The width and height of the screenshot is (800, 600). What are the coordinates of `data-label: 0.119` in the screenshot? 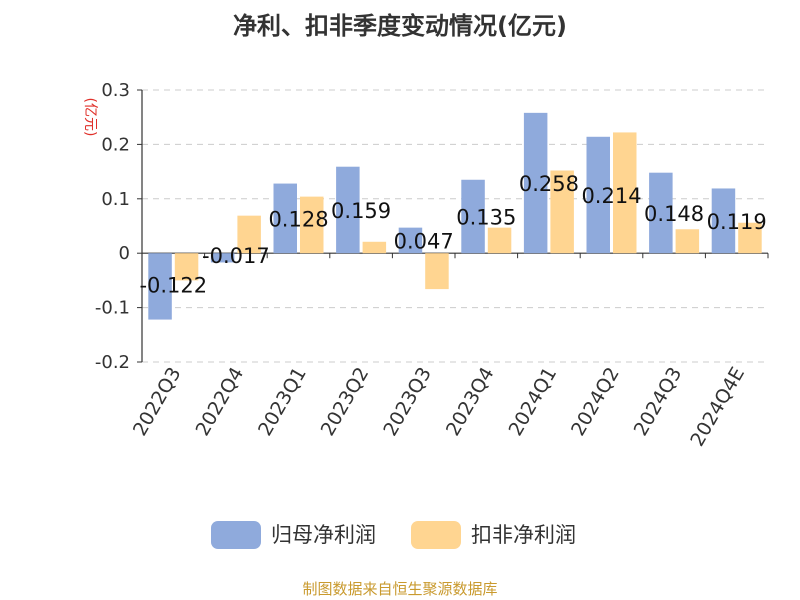 It's located at (737, 222).